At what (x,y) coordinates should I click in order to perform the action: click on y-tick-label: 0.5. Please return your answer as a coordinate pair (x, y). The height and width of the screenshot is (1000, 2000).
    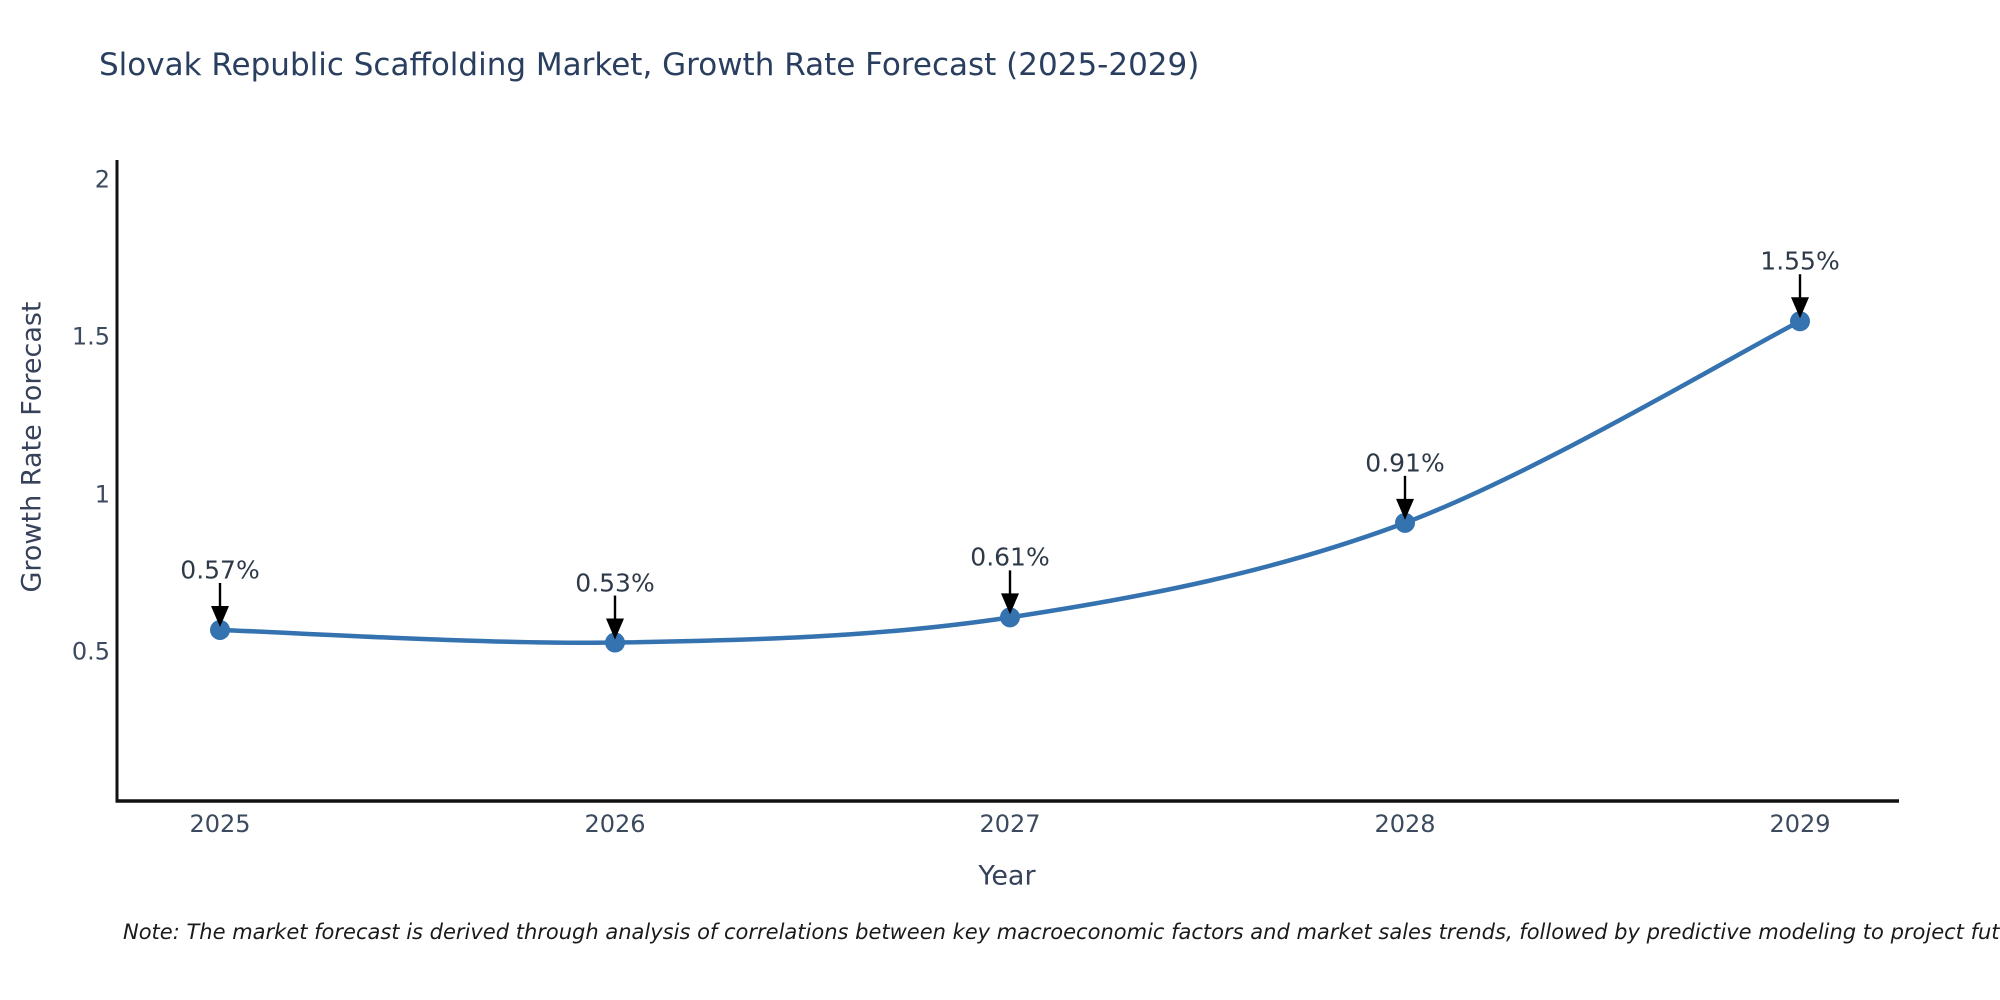
    Looking at the image, I should click on (90, 651).